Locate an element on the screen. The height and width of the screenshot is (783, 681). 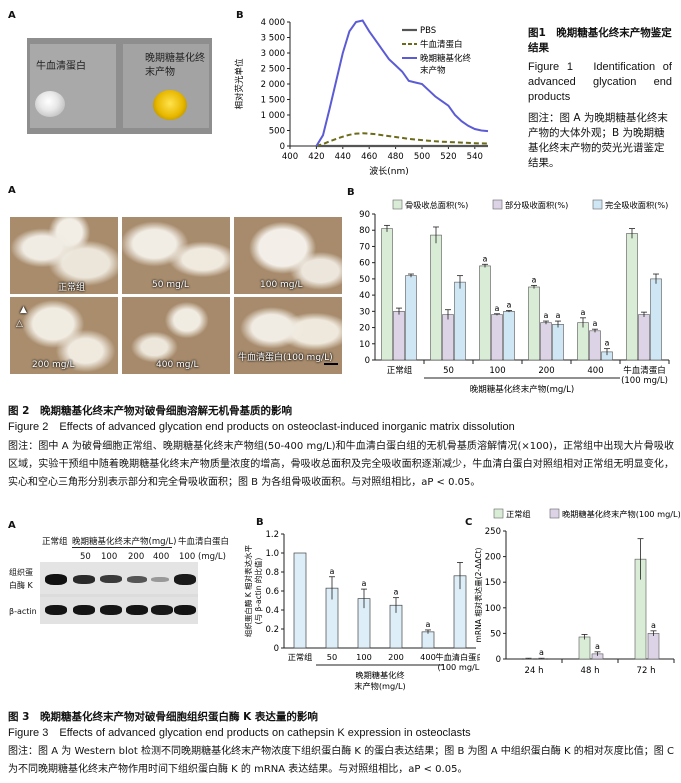
y-tick-label: 70 is located at coordinates (364, 247).